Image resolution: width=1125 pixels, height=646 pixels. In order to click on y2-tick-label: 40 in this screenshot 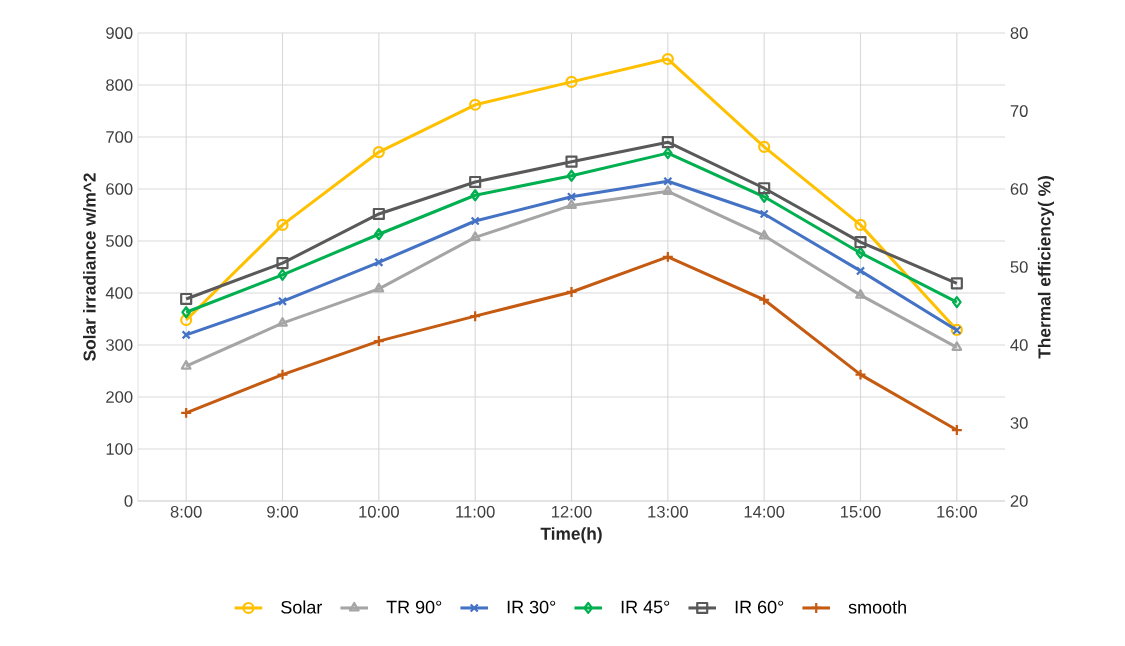, I will do `click(1019, 345)`.